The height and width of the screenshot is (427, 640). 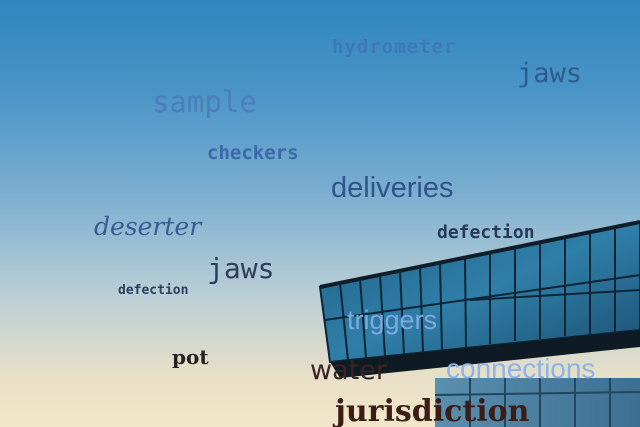 What do you see at coordinates (348, 370) in the screenshot?
I see `word-water: water` at bounding box center [348, 370].